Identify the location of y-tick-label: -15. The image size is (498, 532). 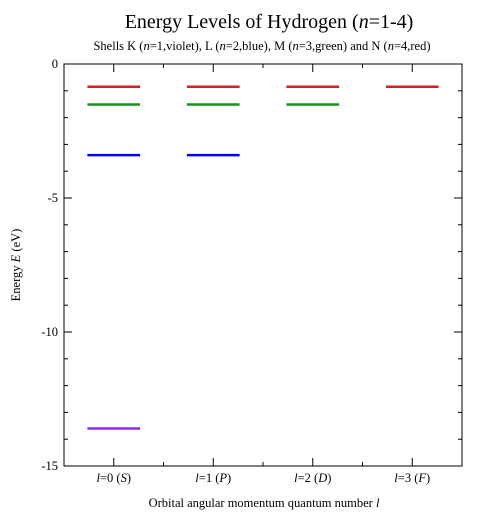
(49, 466).